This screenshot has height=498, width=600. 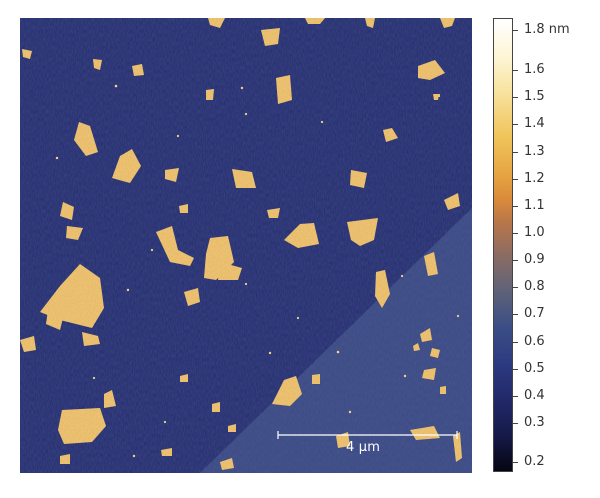 What do you see at coordinates (534, 422) in the screenshot?
I see `colorbar-label: 0.3` at bounding box center [534, 422].